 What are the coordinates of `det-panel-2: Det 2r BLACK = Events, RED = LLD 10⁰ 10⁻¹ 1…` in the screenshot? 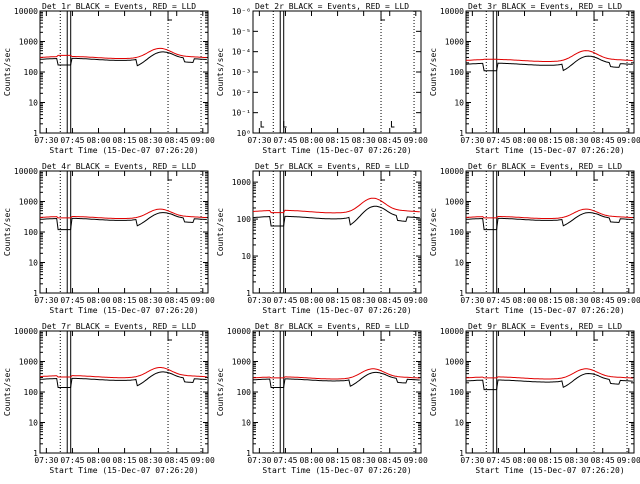 It's located at (322, 78).